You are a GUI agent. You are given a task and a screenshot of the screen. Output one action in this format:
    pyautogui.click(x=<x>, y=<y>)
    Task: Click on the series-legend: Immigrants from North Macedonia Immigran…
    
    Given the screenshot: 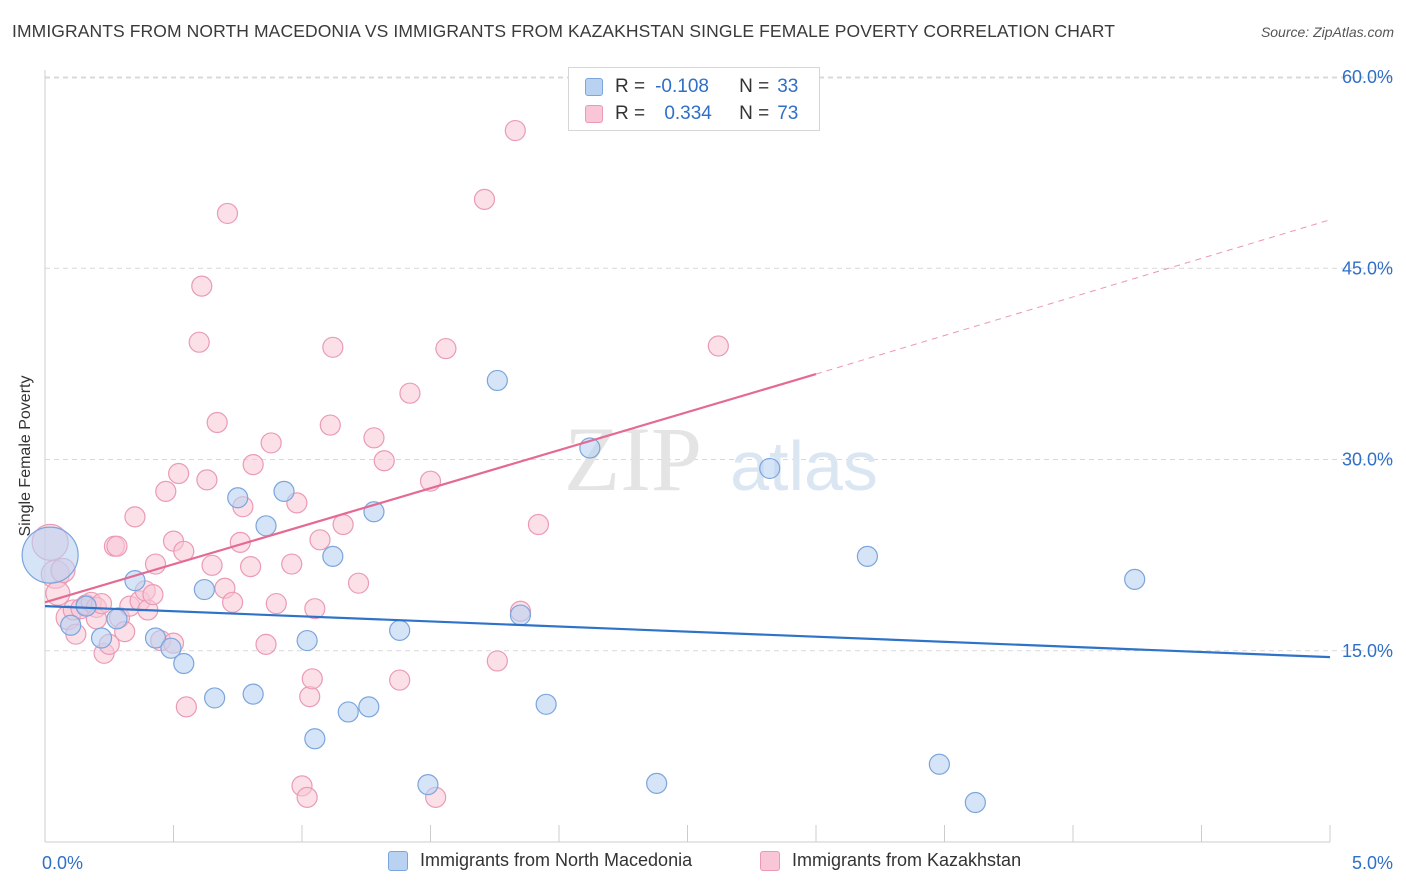 What is the action you would take?
    pyautogui.click(x=703, y=864)
    